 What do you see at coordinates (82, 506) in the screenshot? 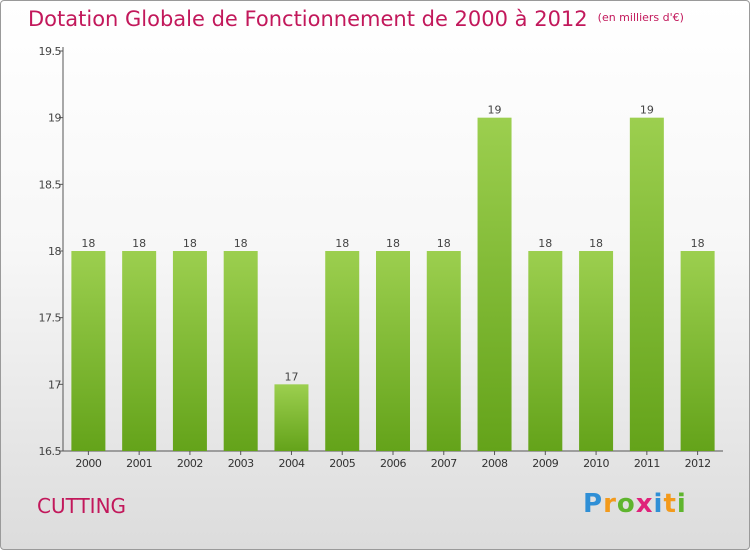
I see `commune-name: CUTTING` at bounding box center [82, 506].